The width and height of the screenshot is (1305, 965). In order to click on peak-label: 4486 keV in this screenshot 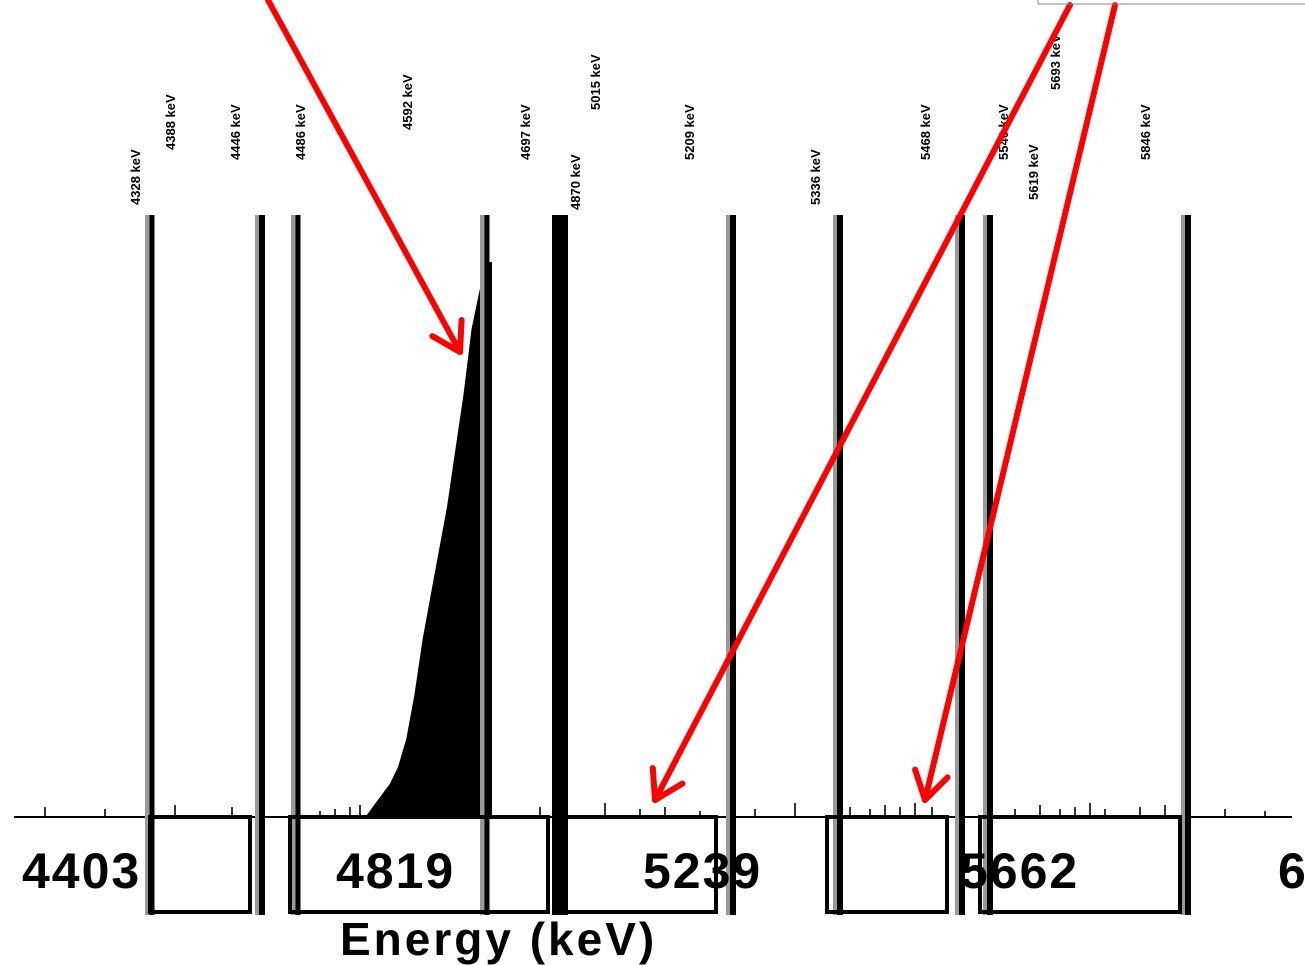, I will do `click(300, 132)`.